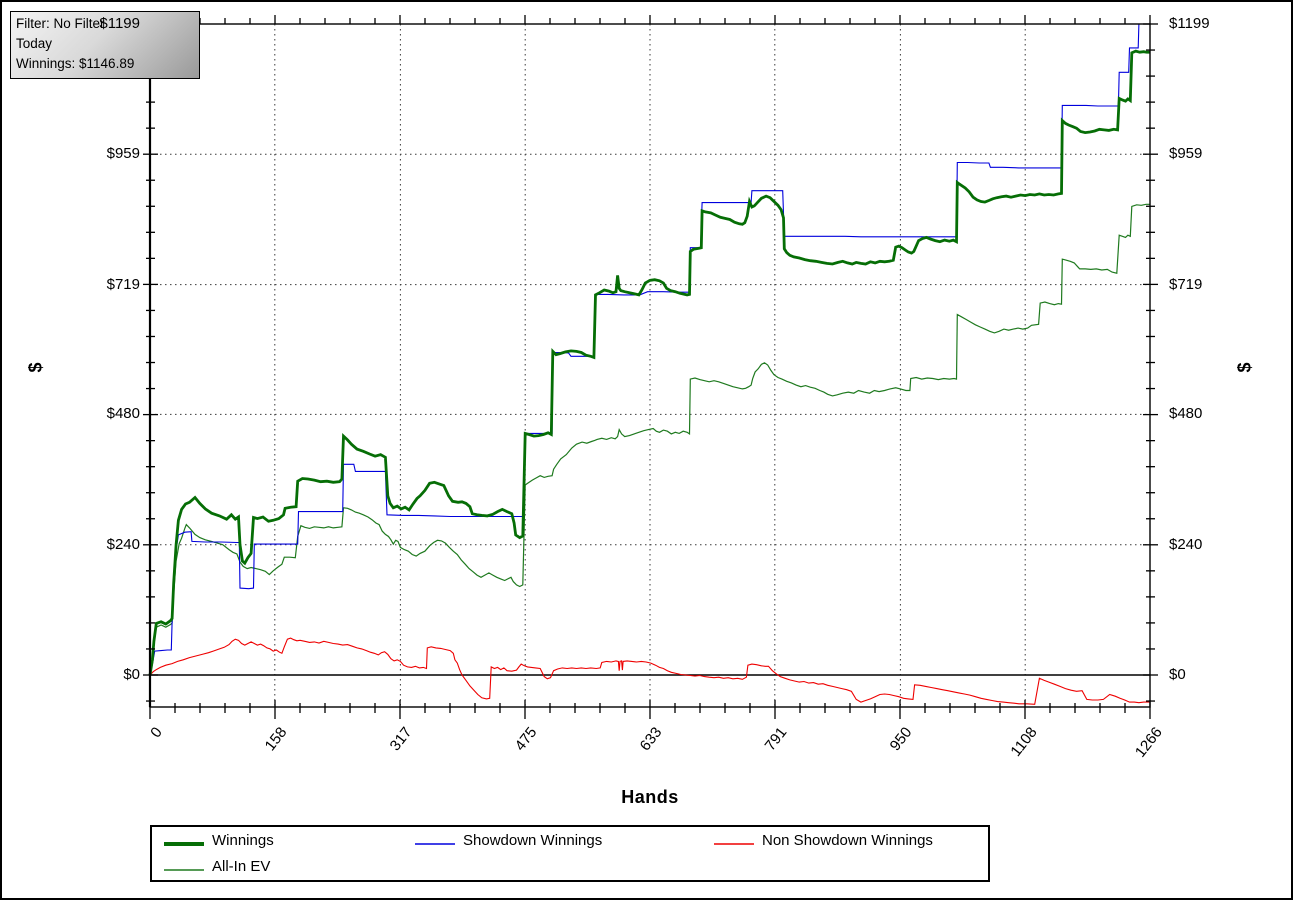 This screenshot has height=900, width=1293. Describe the element at coordinates (35, 367) in the screenshot. I see `y-axis-title-left: $` at that location.